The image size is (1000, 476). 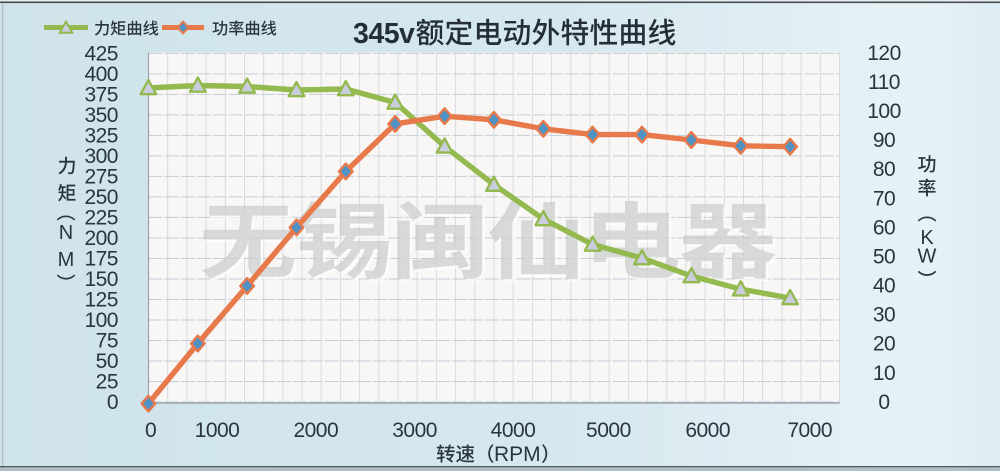 What do you see at coordinates (884, 82) in the screenshot?
I see `svg-text: 110` at bounding box center [884, 82].